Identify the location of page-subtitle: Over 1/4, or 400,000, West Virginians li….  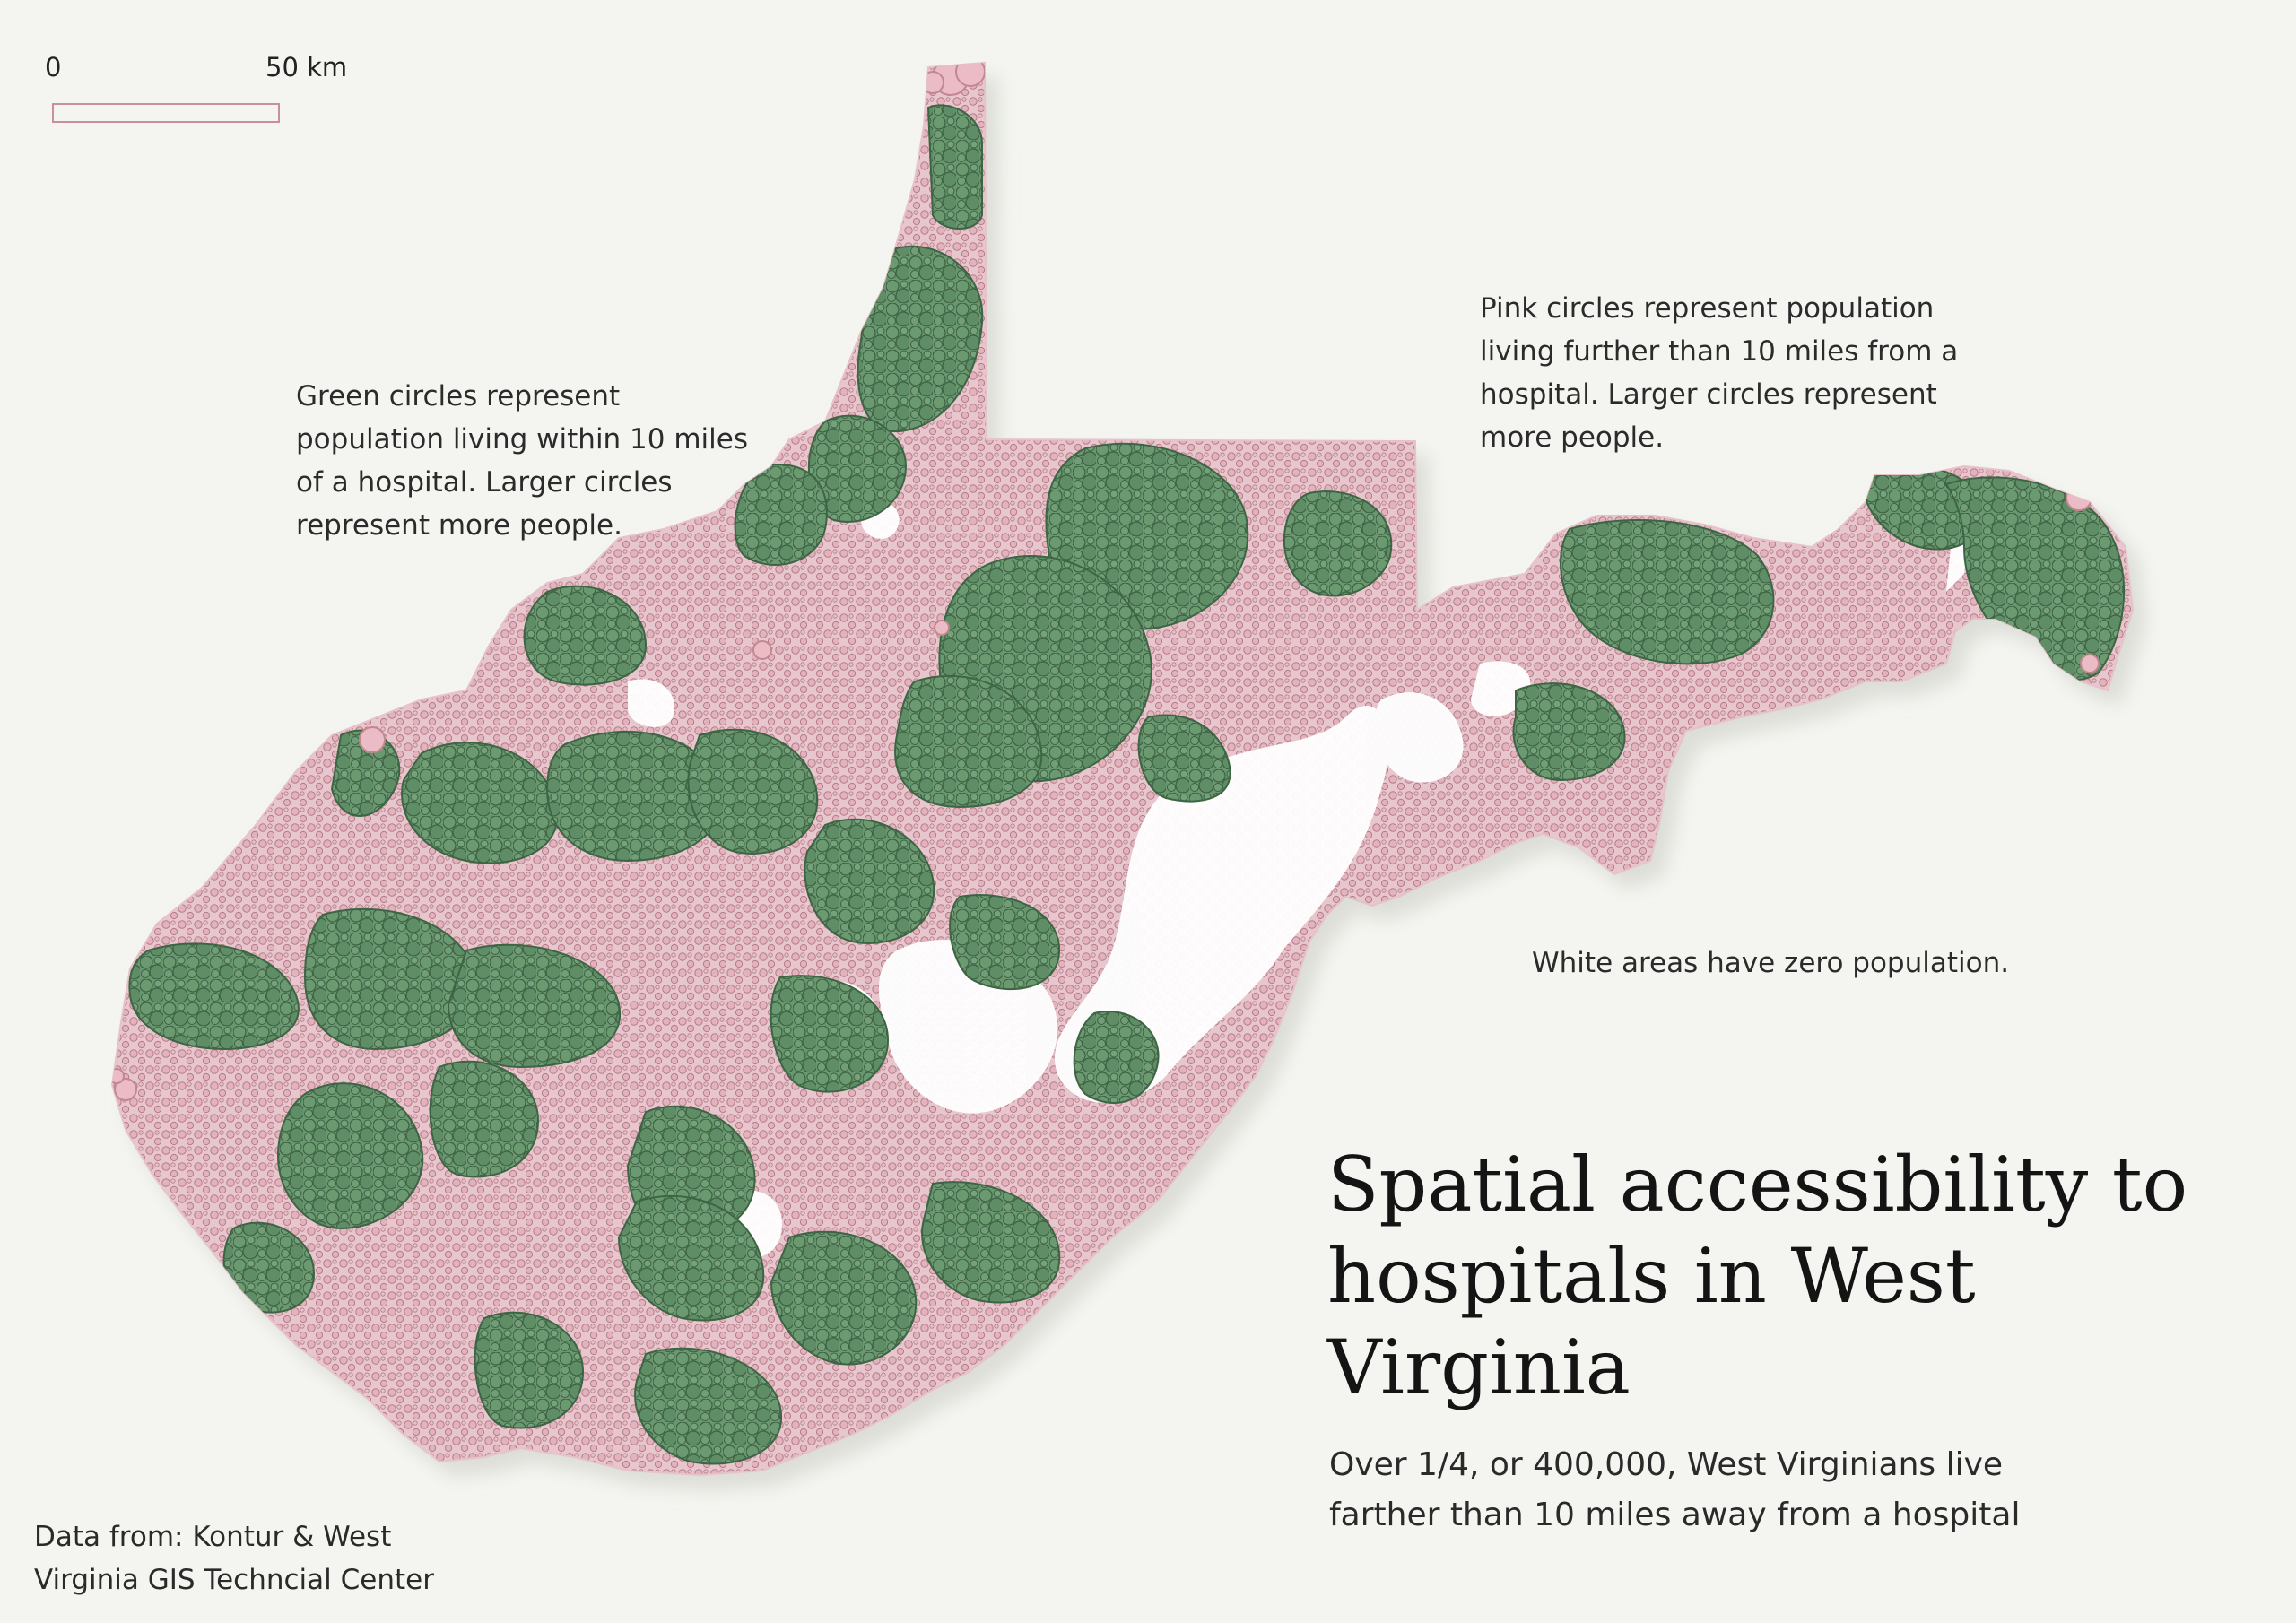
(1675, 1489).